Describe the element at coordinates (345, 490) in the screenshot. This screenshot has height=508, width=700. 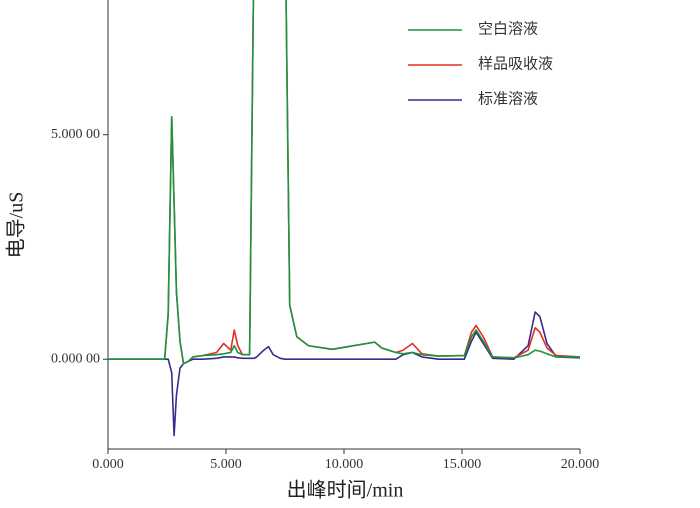
I see `x-axis-title: 出峰时间/min` at that location.